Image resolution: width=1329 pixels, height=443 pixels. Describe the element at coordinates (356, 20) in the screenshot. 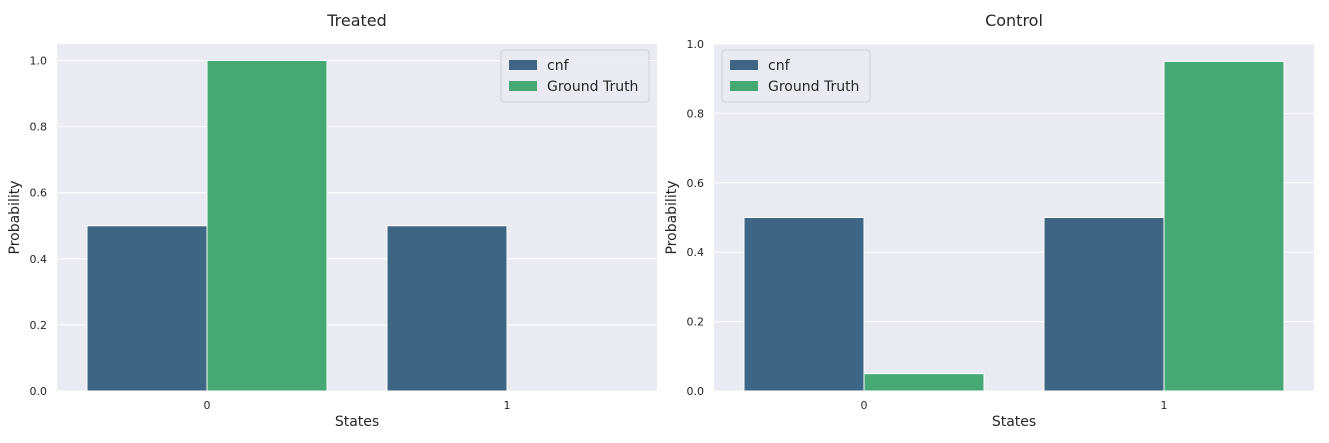

I see `chart-title: Treated` at that location.